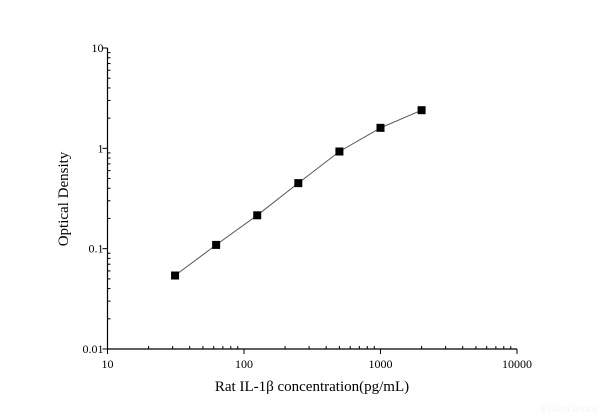 This screenshot has height=419, width=600. Describe the element at coordinates (96, 249) in the screenshot. I see `y-tick-label: 0.1` at that location.